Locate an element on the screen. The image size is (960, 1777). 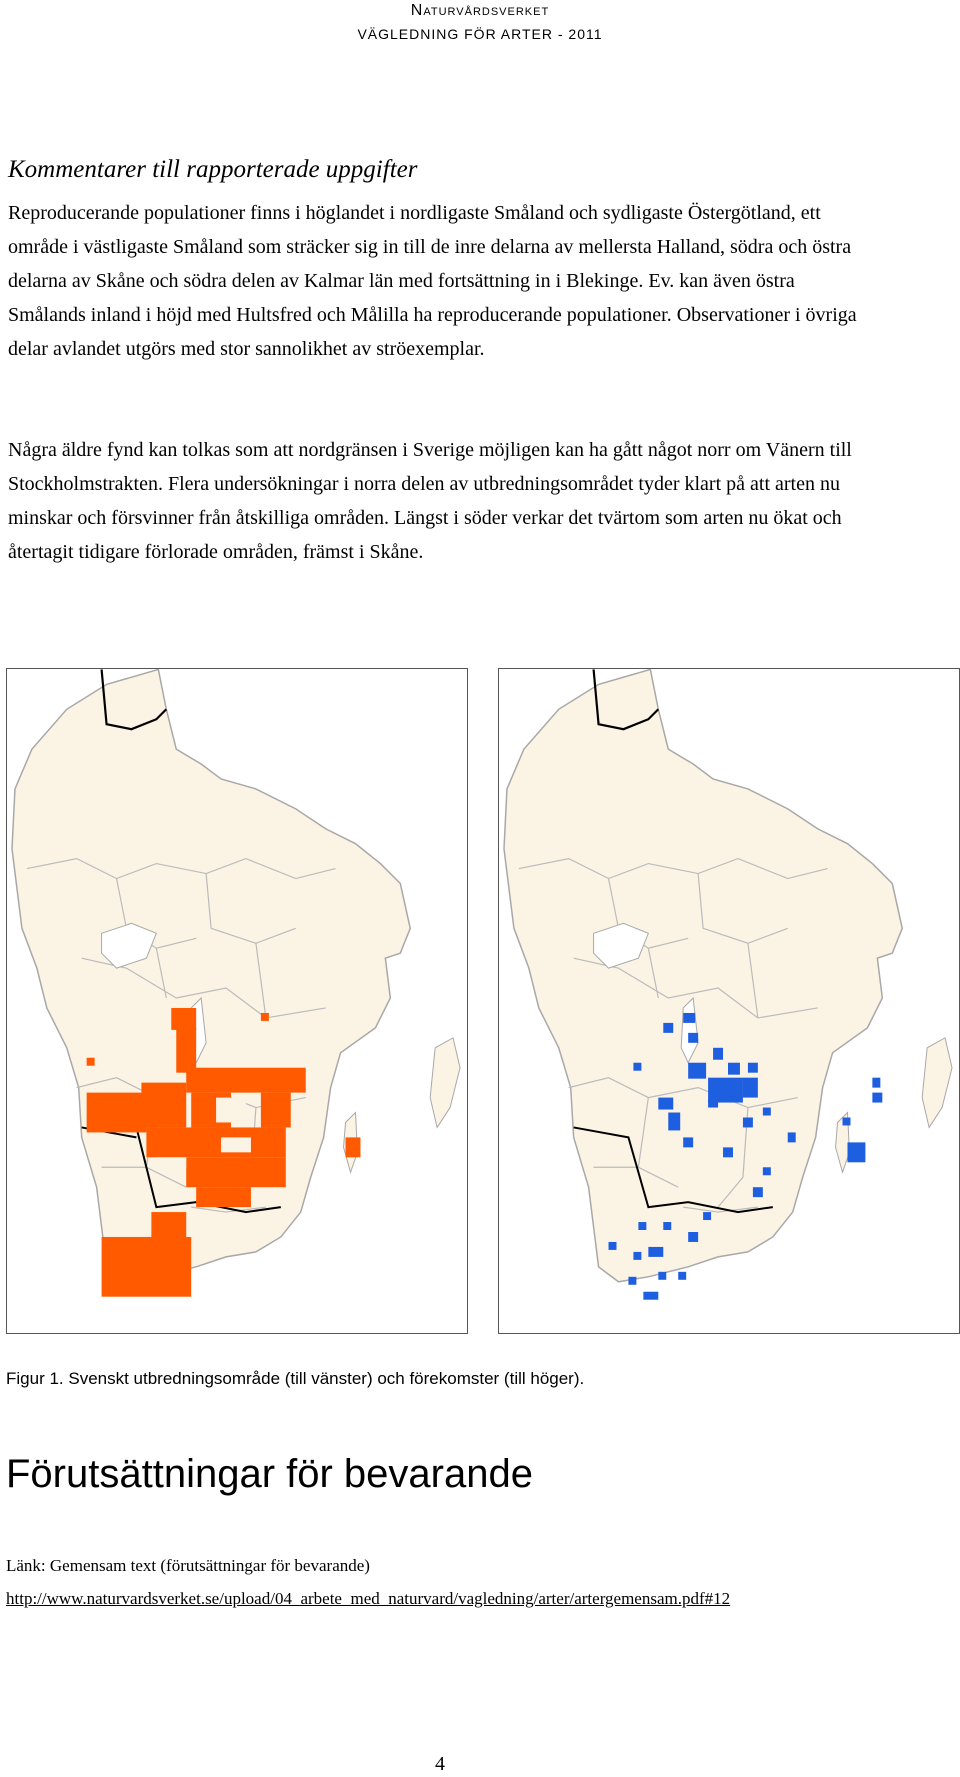
document-subtitle: VÄGLEDNING FÖR ARTER - 2011 is located at coordinates (480, 34).